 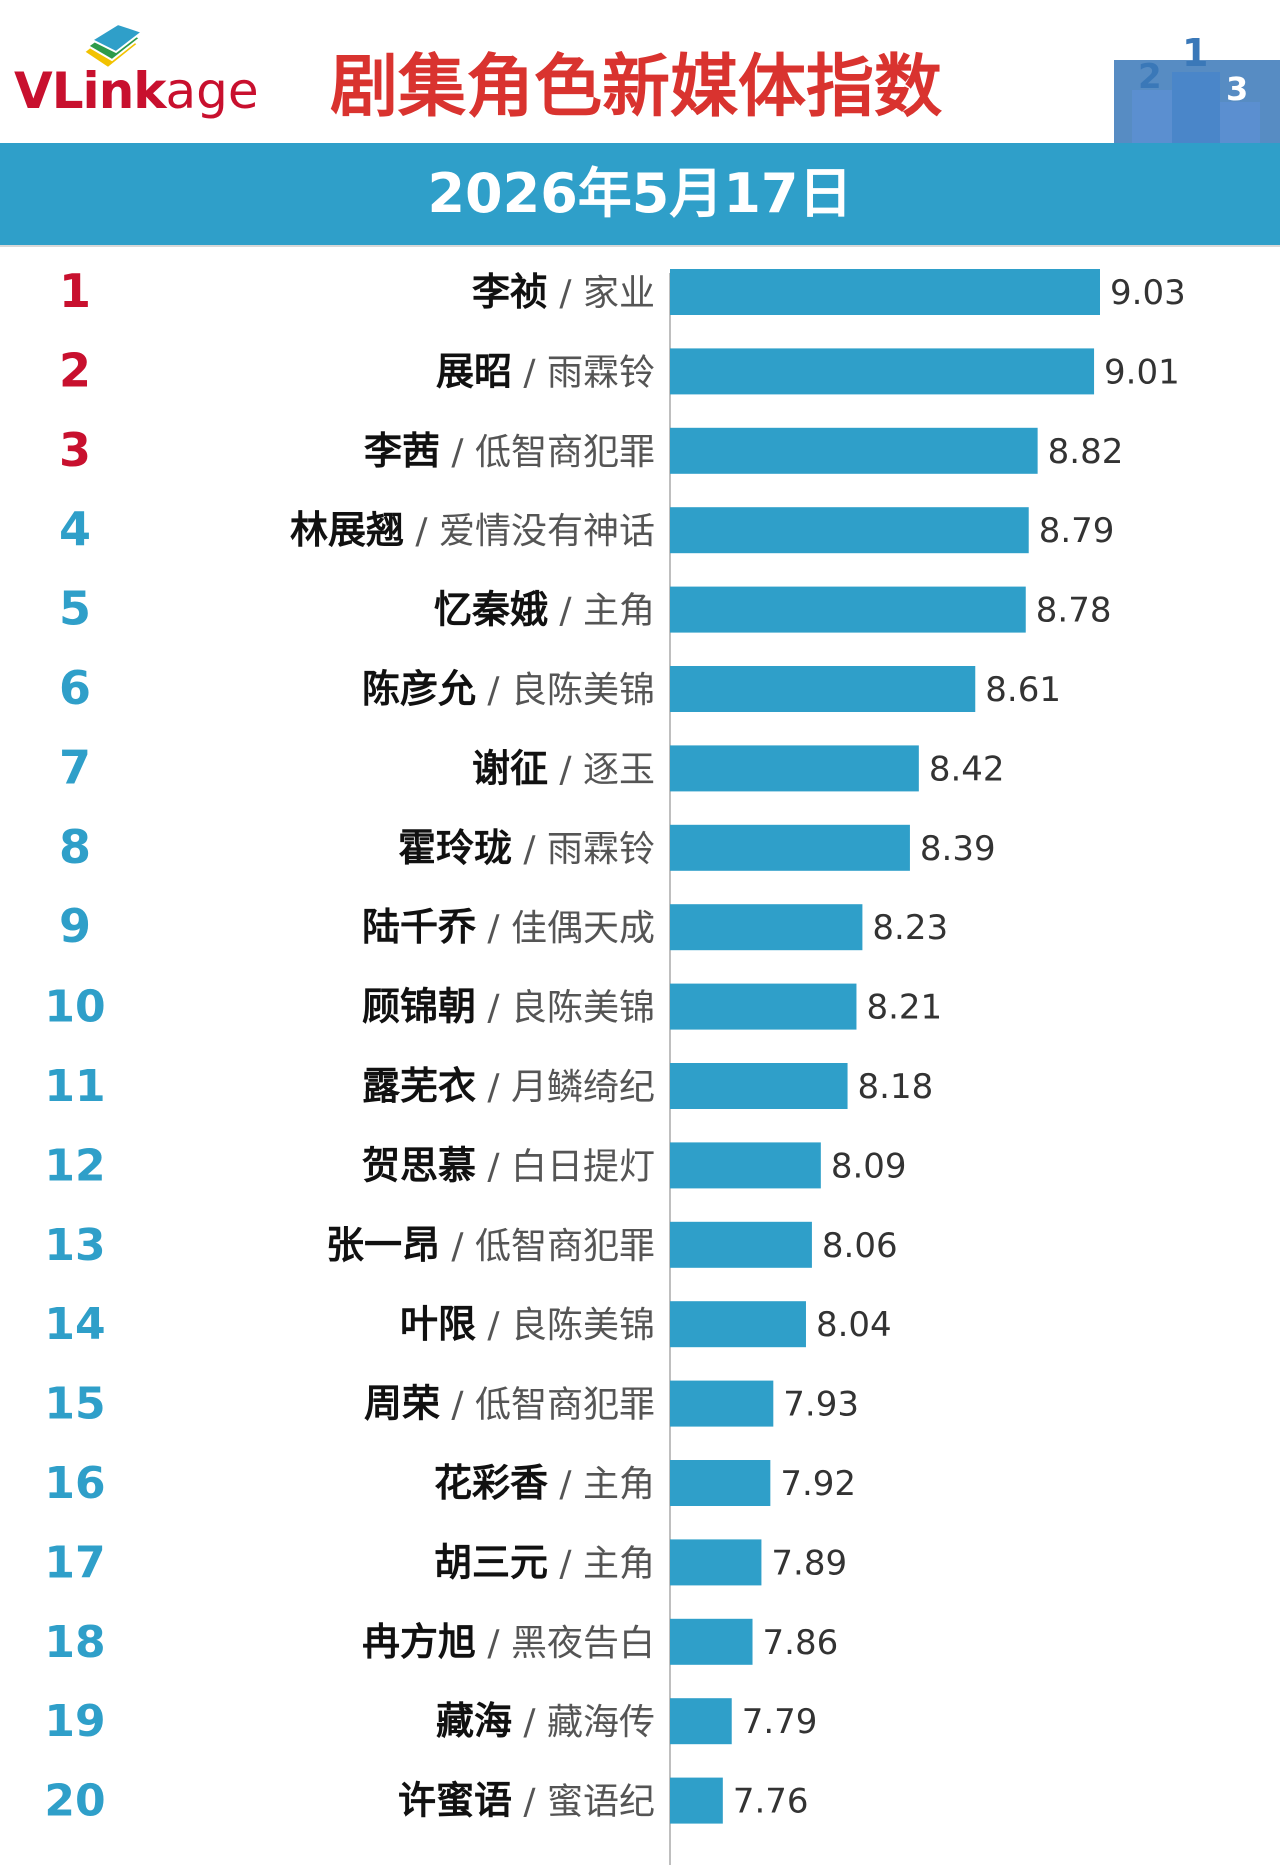 I want to click on bar-row: 14 叶限 / 良陈美锦 8.04, so click(x=467, y=1324).